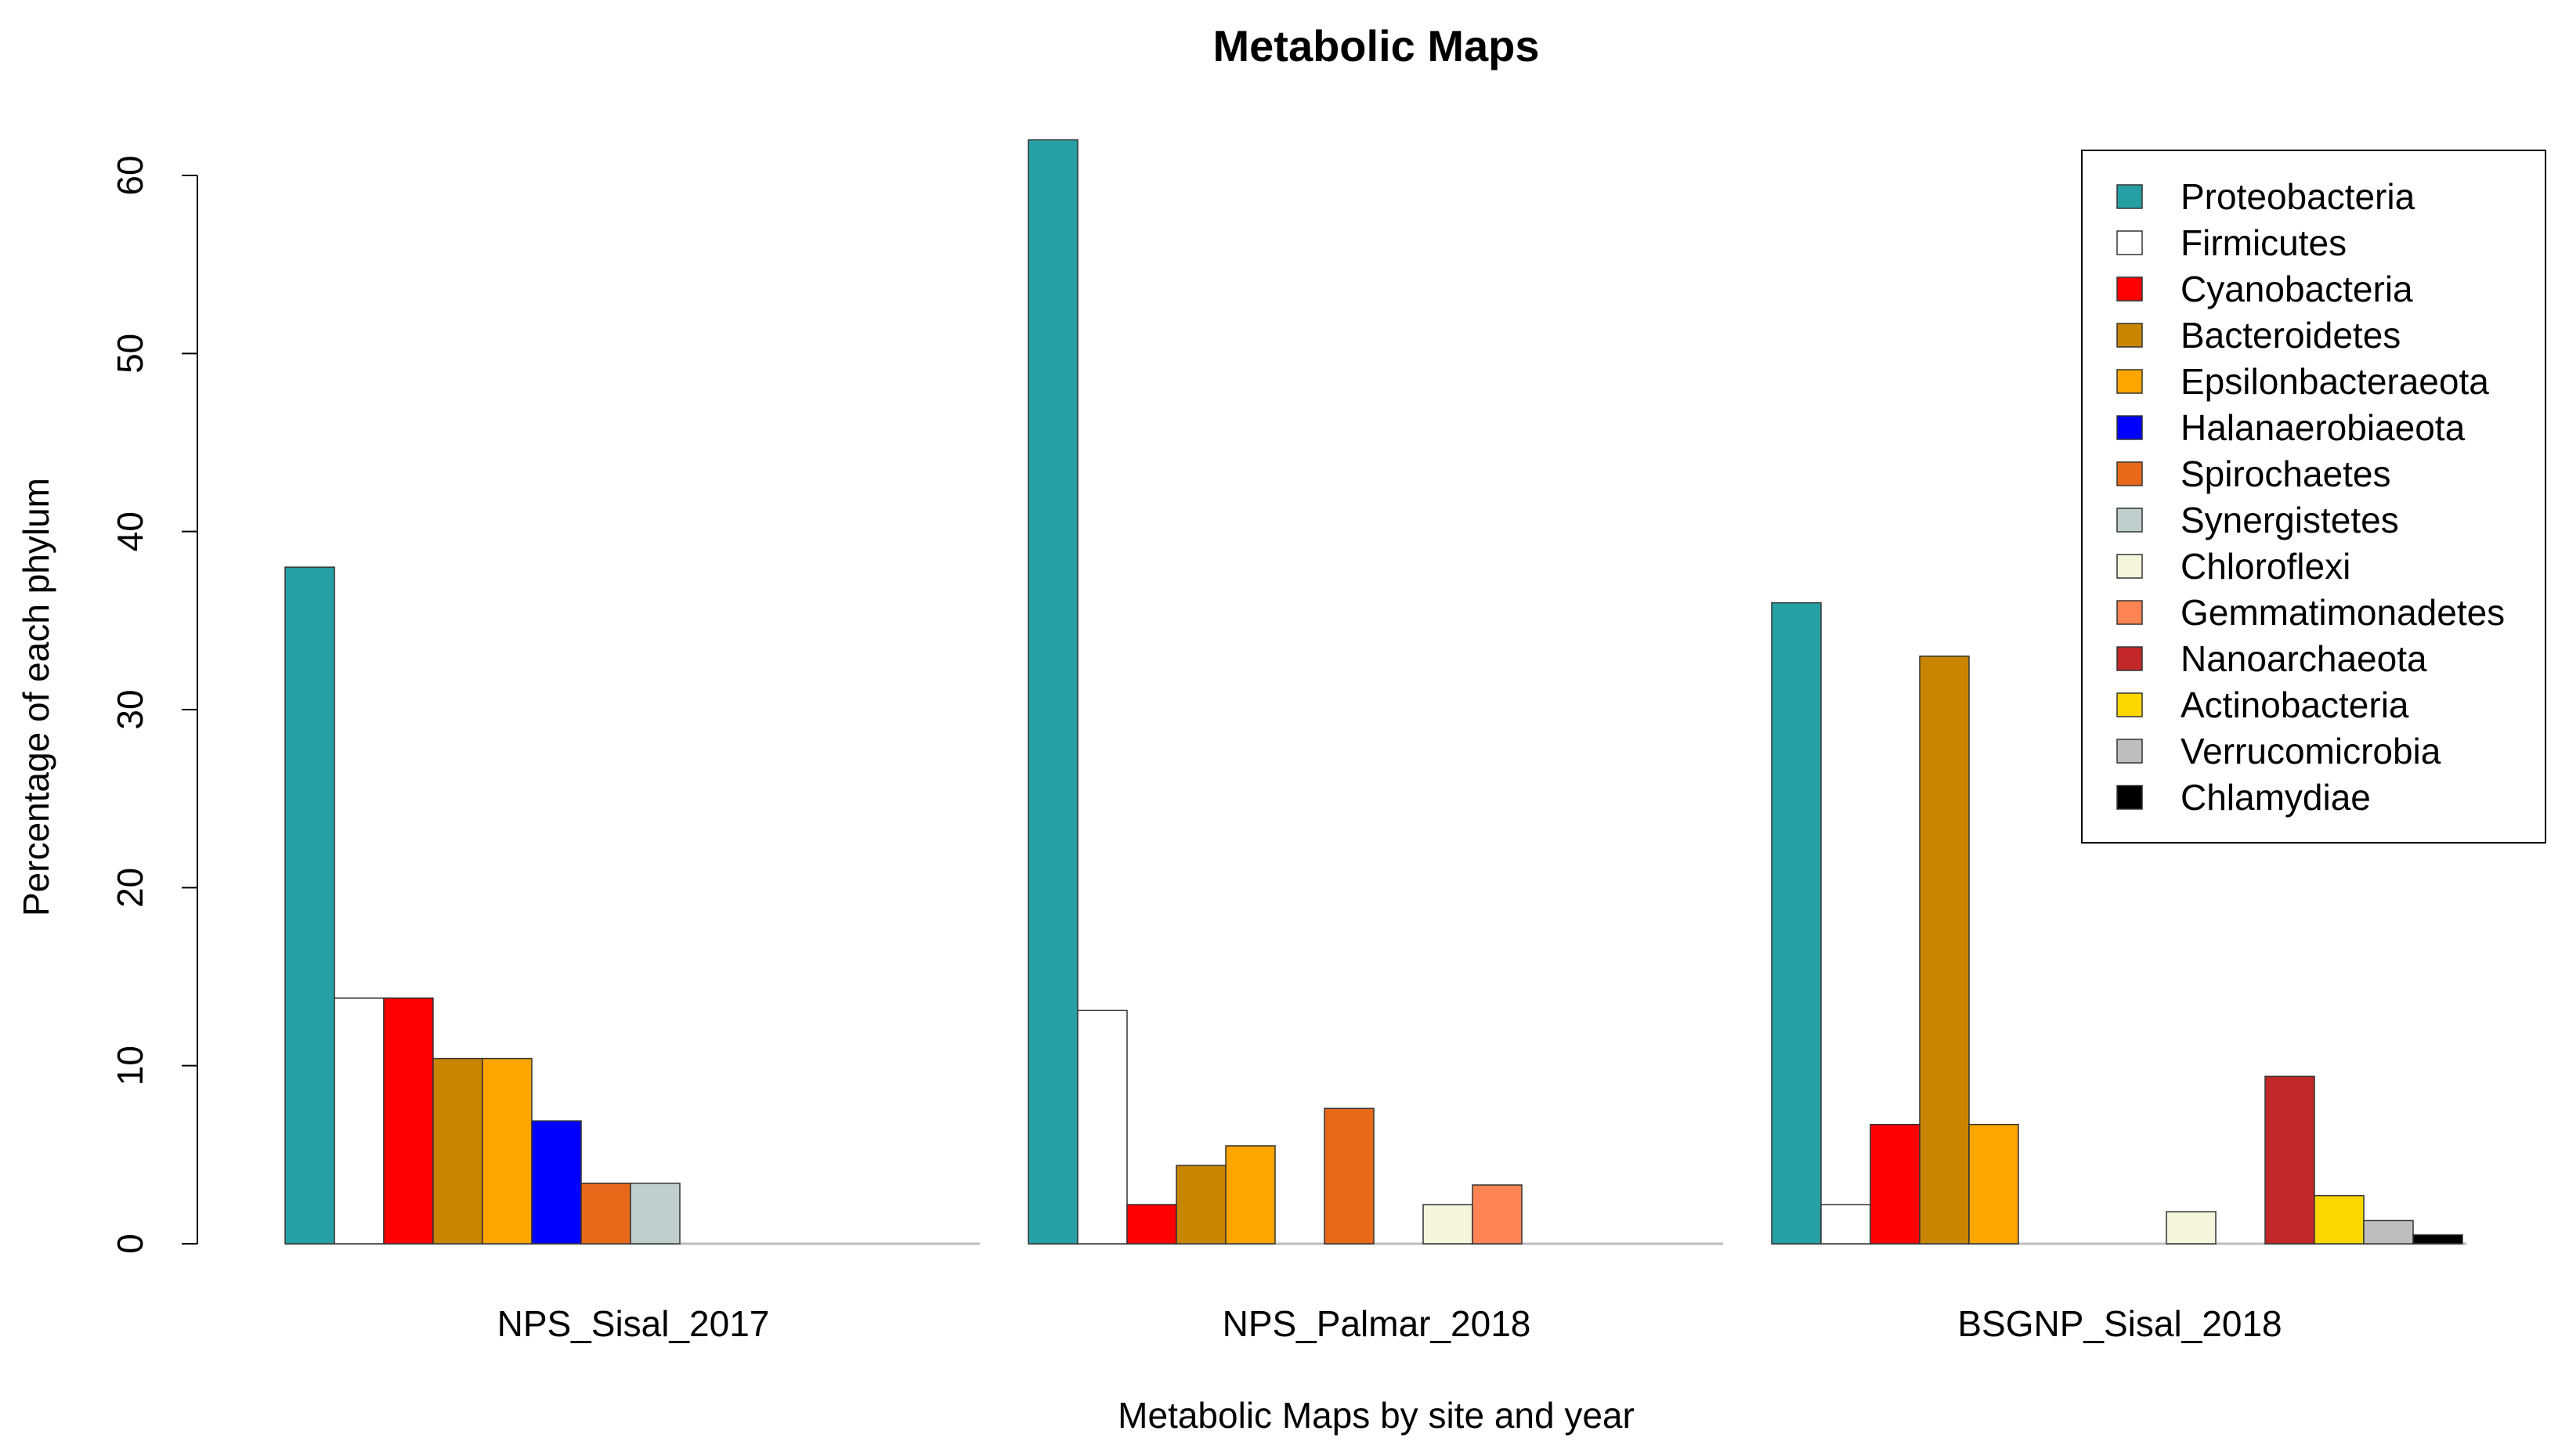 This screenshot has width=2569, height=1456. What do you see at coordinates (2304, 658) in the screenshot?
I see `legend-label: Nanoarchaeota` at bounding box center [2304, 658].